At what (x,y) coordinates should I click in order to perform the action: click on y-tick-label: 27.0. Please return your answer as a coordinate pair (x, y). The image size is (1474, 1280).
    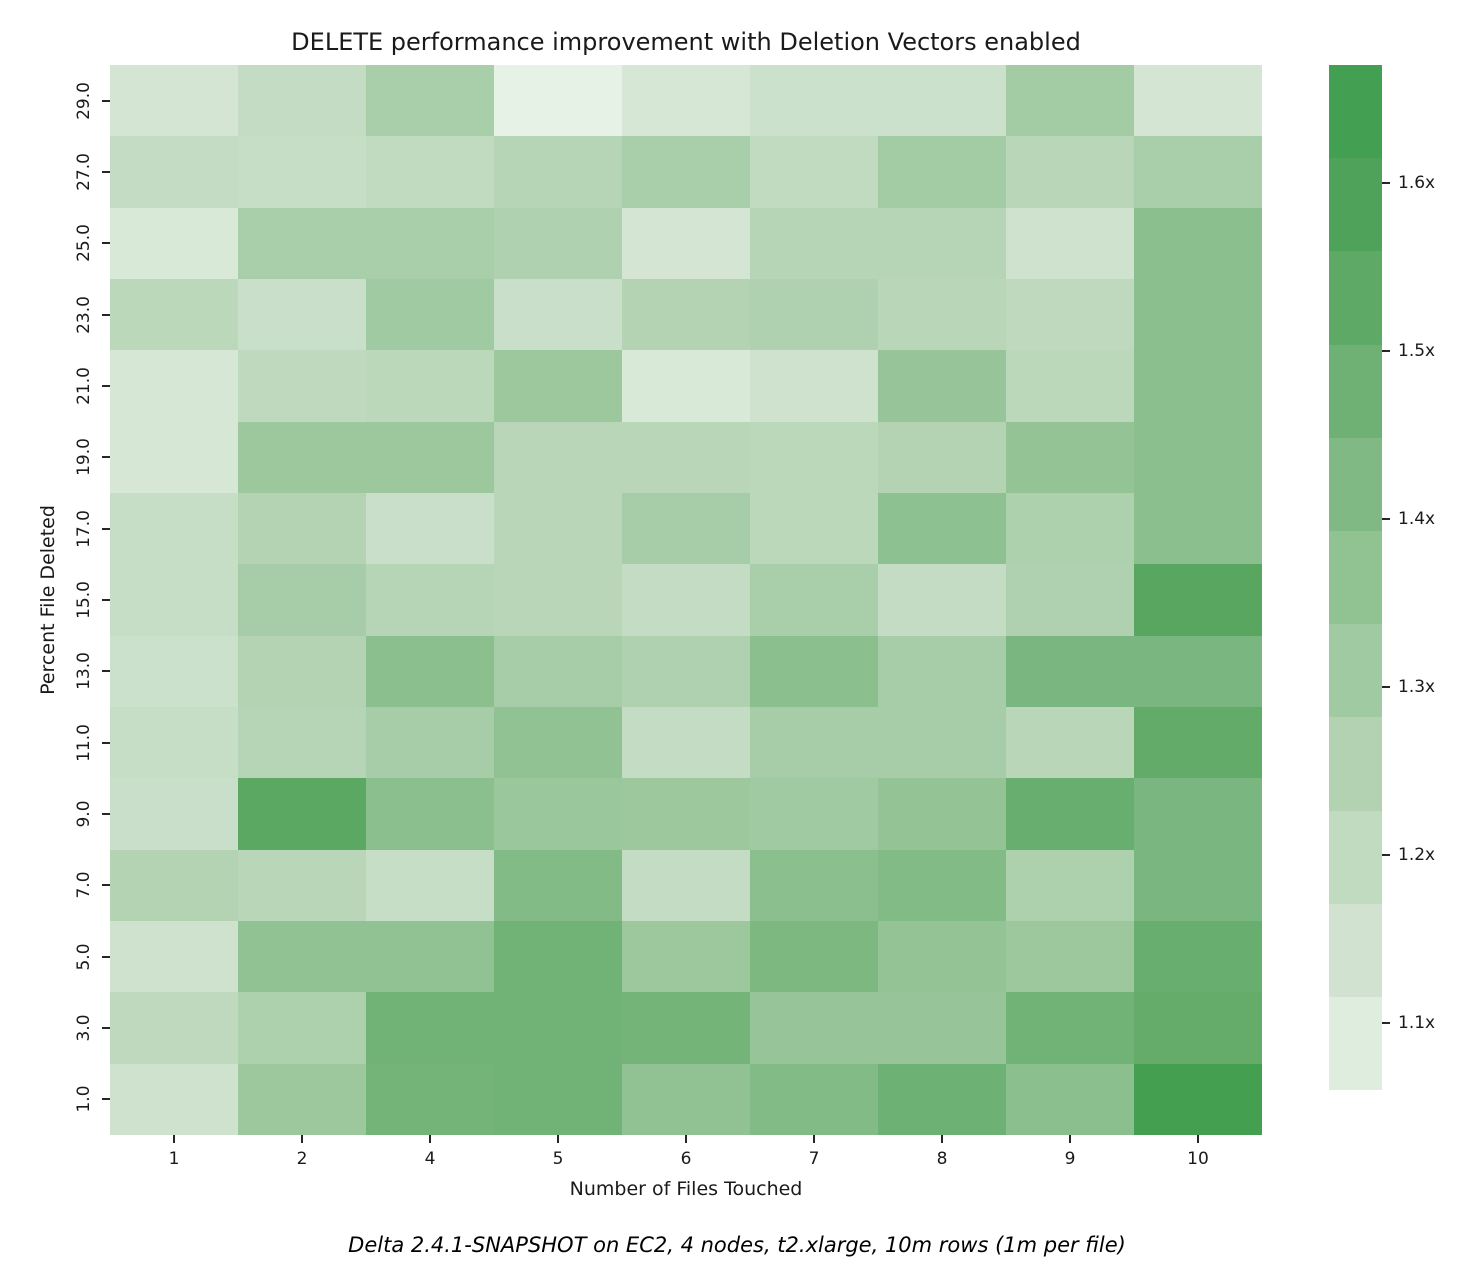
    Looking at the image, I should click on (84, 172).